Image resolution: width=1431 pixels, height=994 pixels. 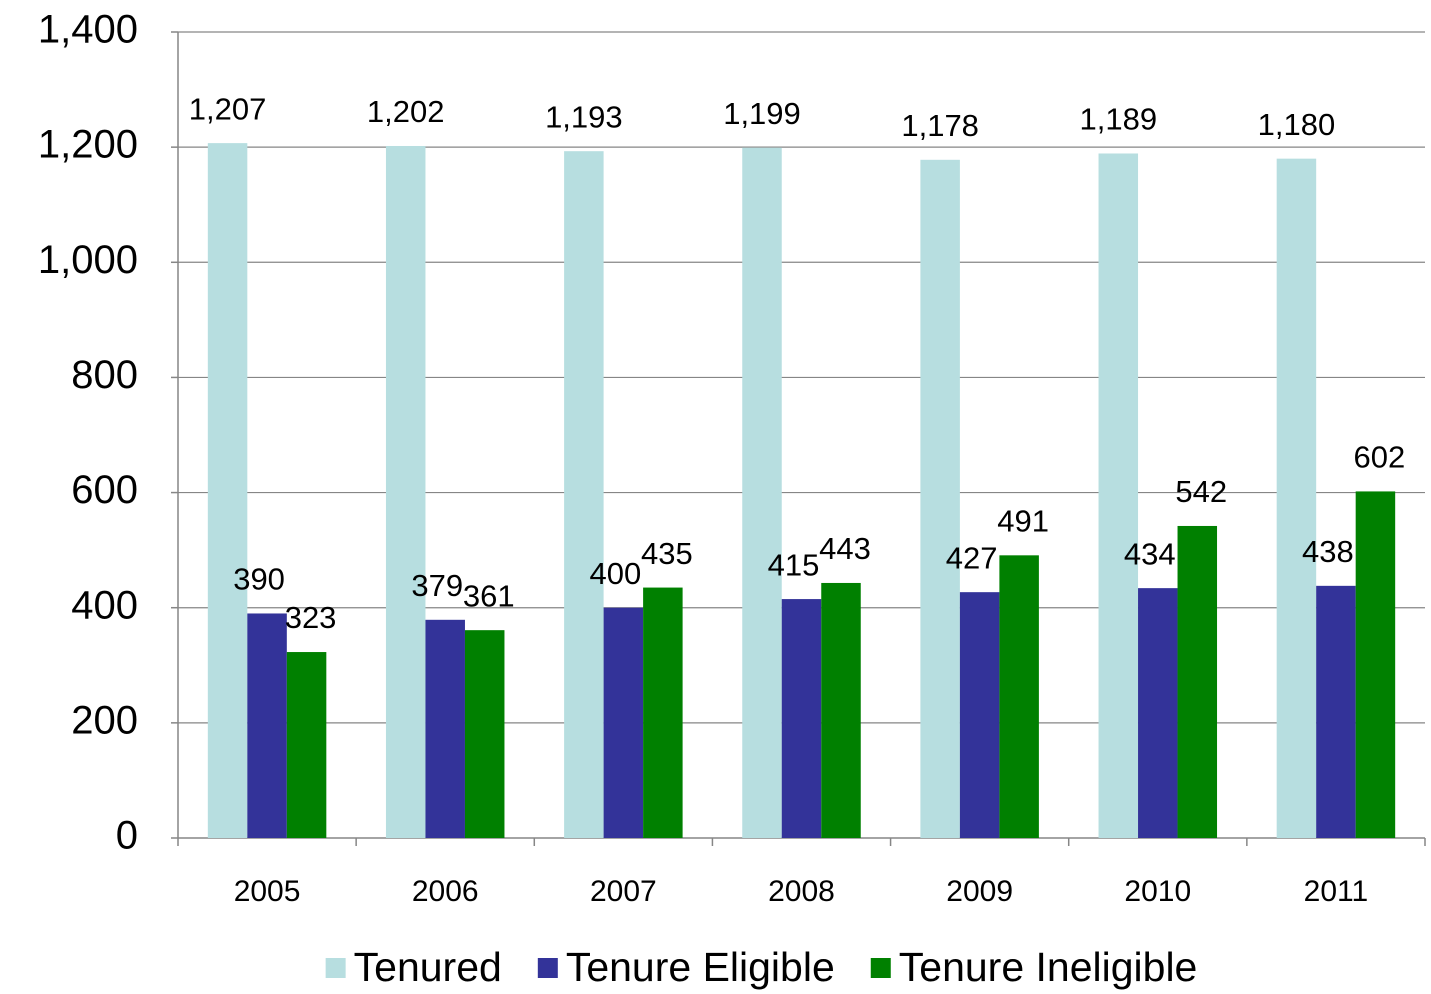 I want to click on data-label: 1,178, so click(x=940, y=125).